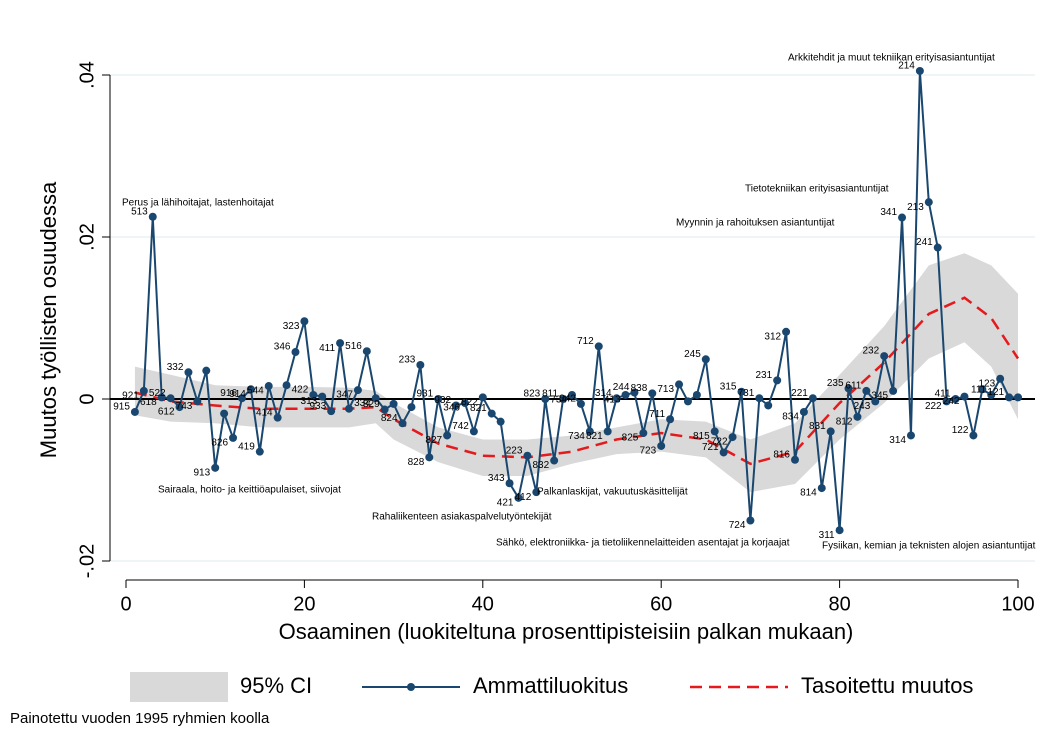 This screenshot has height=740, width=1051. What do you see at coordinates (291, 326) in the screenshot?
I see `point-label: 323` at bounding box center [291, 326].